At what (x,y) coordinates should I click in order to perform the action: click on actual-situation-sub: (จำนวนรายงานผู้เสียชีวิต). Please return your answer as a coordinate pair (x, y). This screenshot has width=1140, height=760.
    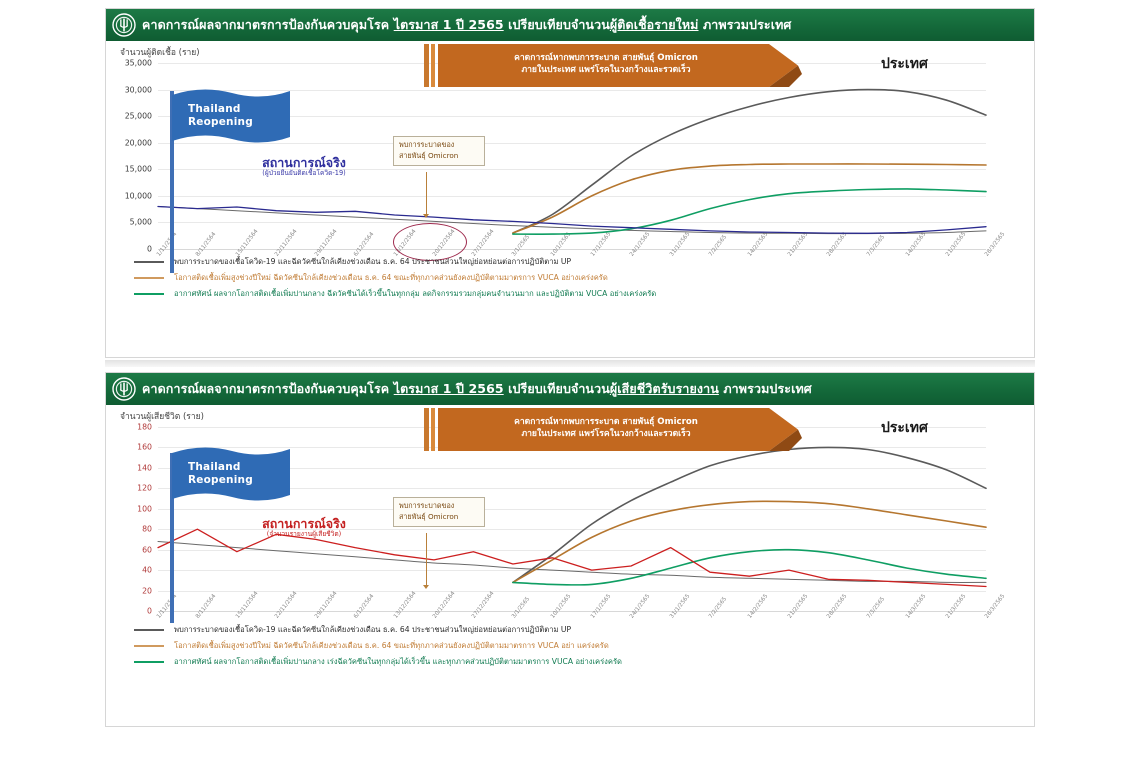
    Looking at the image, I should click on (304, 534).